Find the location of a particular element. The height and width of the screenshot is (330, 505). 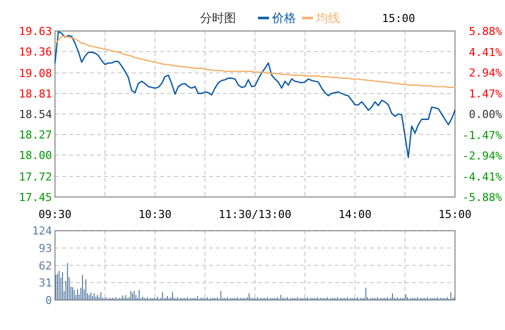

y-tick-label: 18.00 is located at coordinates (35, 155).